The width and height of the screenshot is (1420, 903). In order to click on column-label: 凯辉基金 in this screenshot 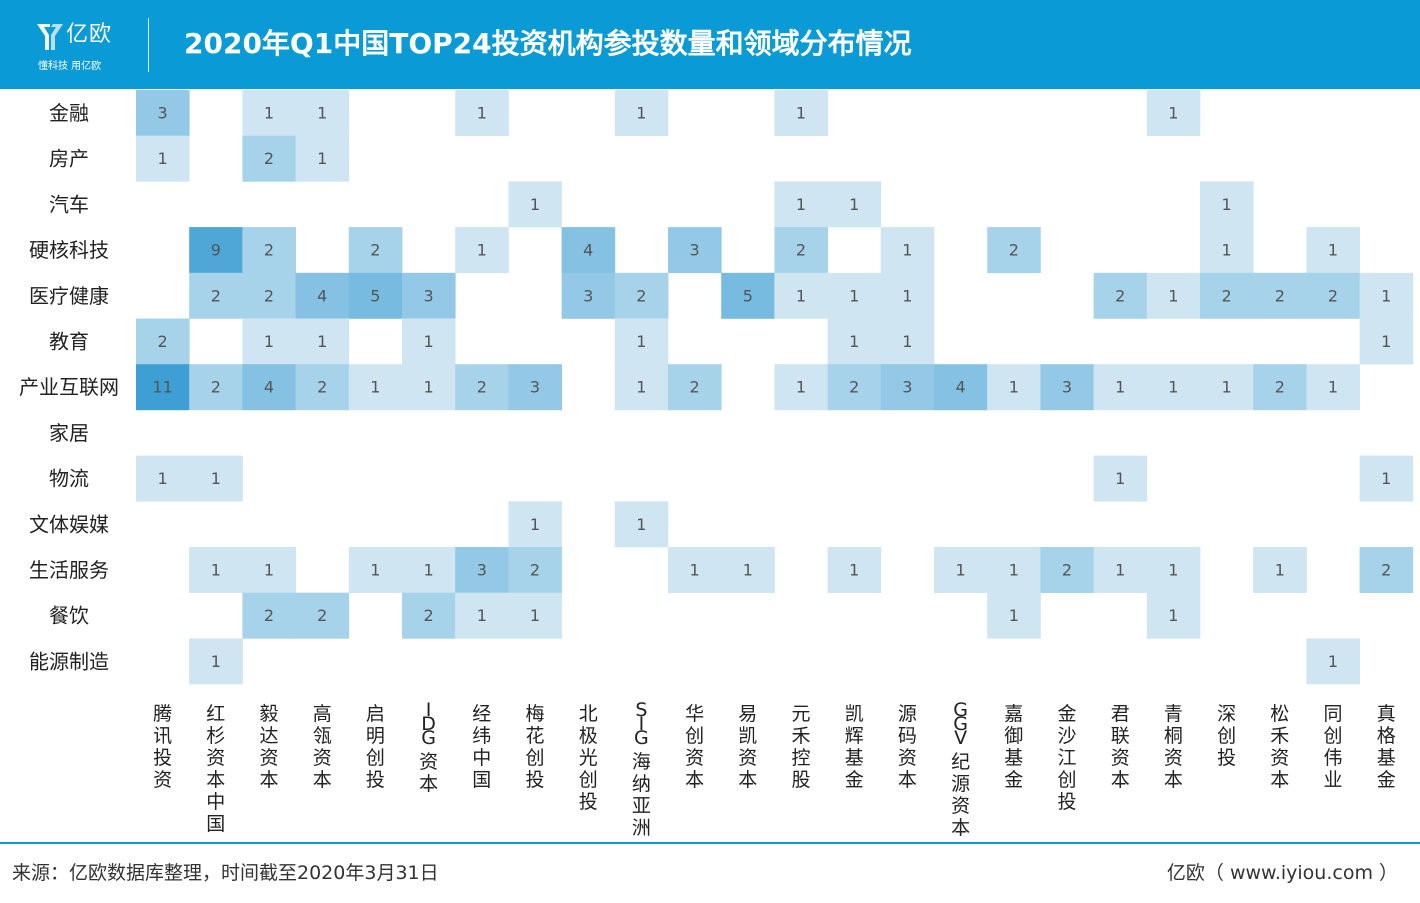, I will do `click(854, 747)`.